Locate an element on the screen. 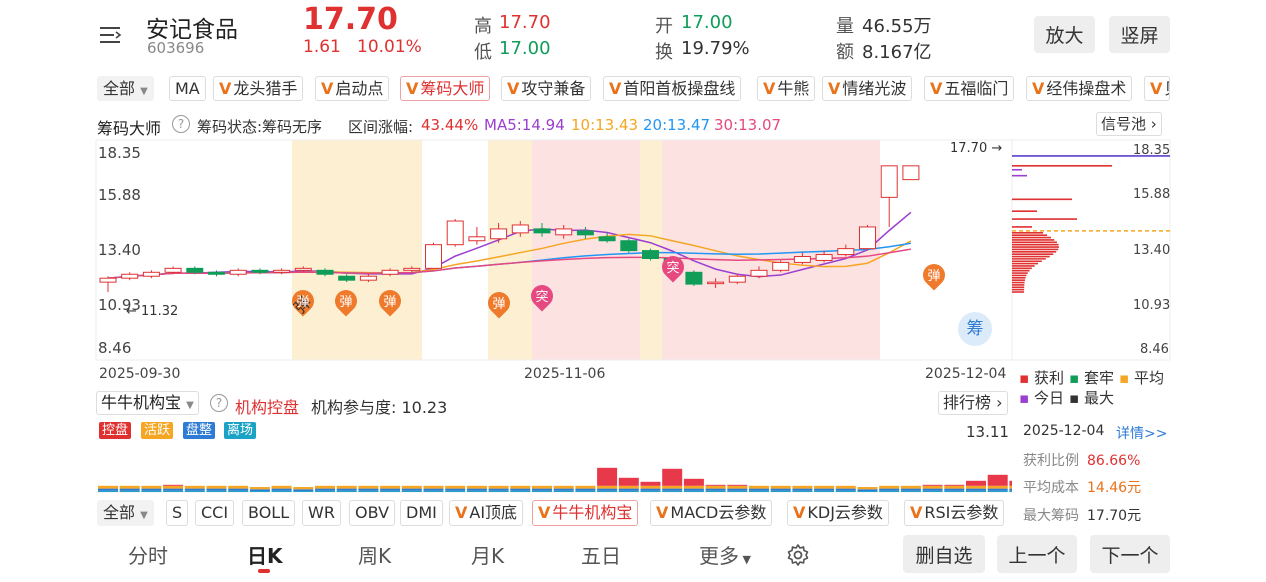  sub-indicator-kdj: V KDJ云参数 is located at coordinates (838, 513).